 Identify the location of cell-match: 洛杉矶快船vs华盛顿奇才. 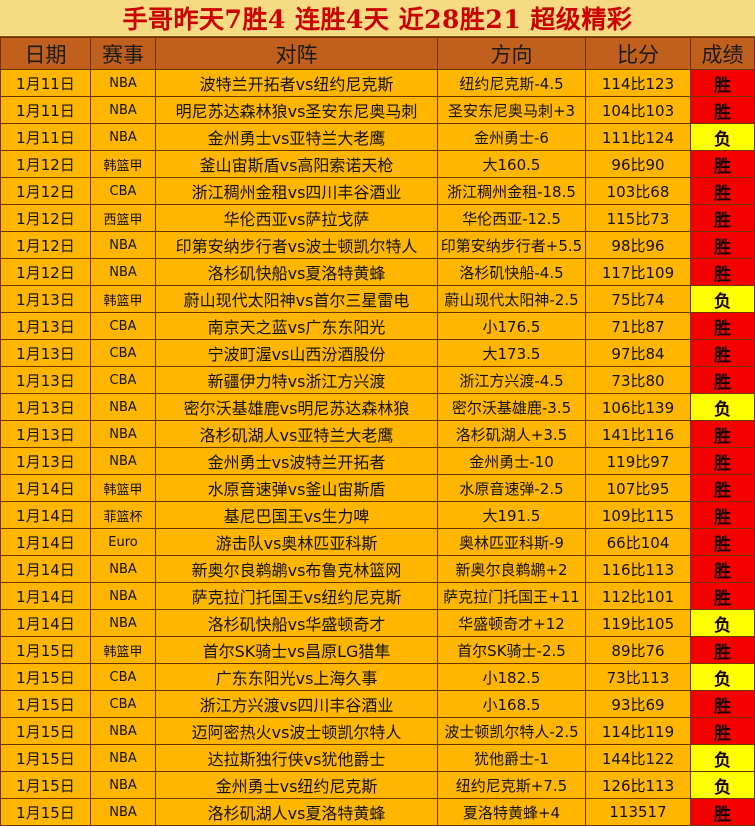
(296, 623).